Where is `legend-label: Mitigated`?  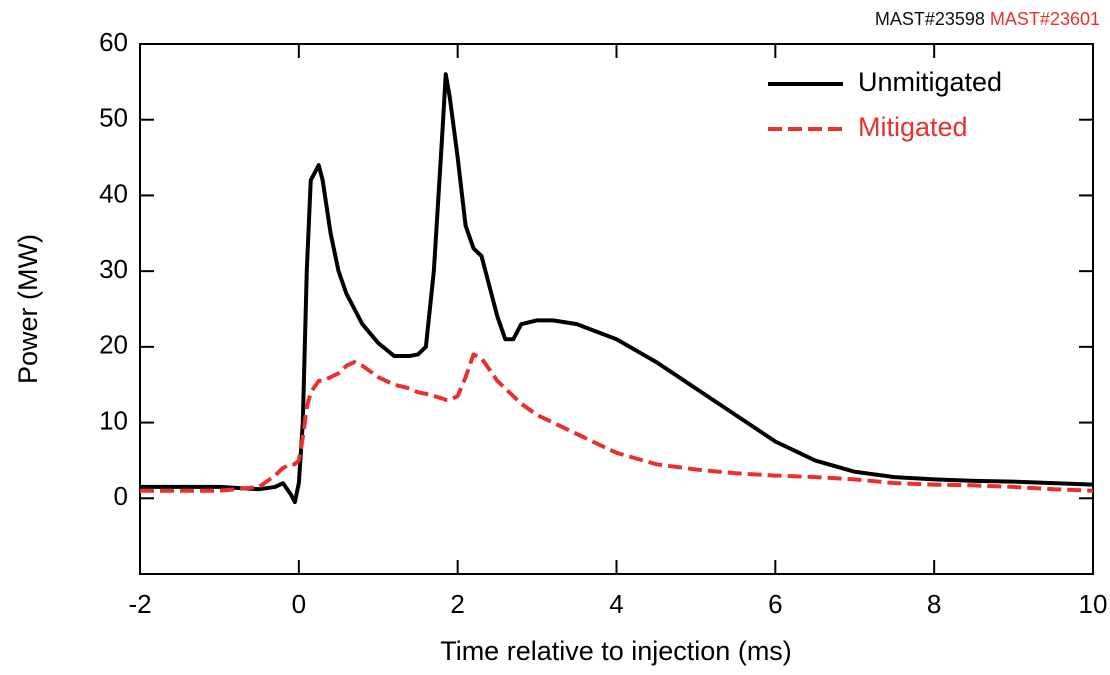
legend-label: Mitigated is located at coordinates (913, 127).